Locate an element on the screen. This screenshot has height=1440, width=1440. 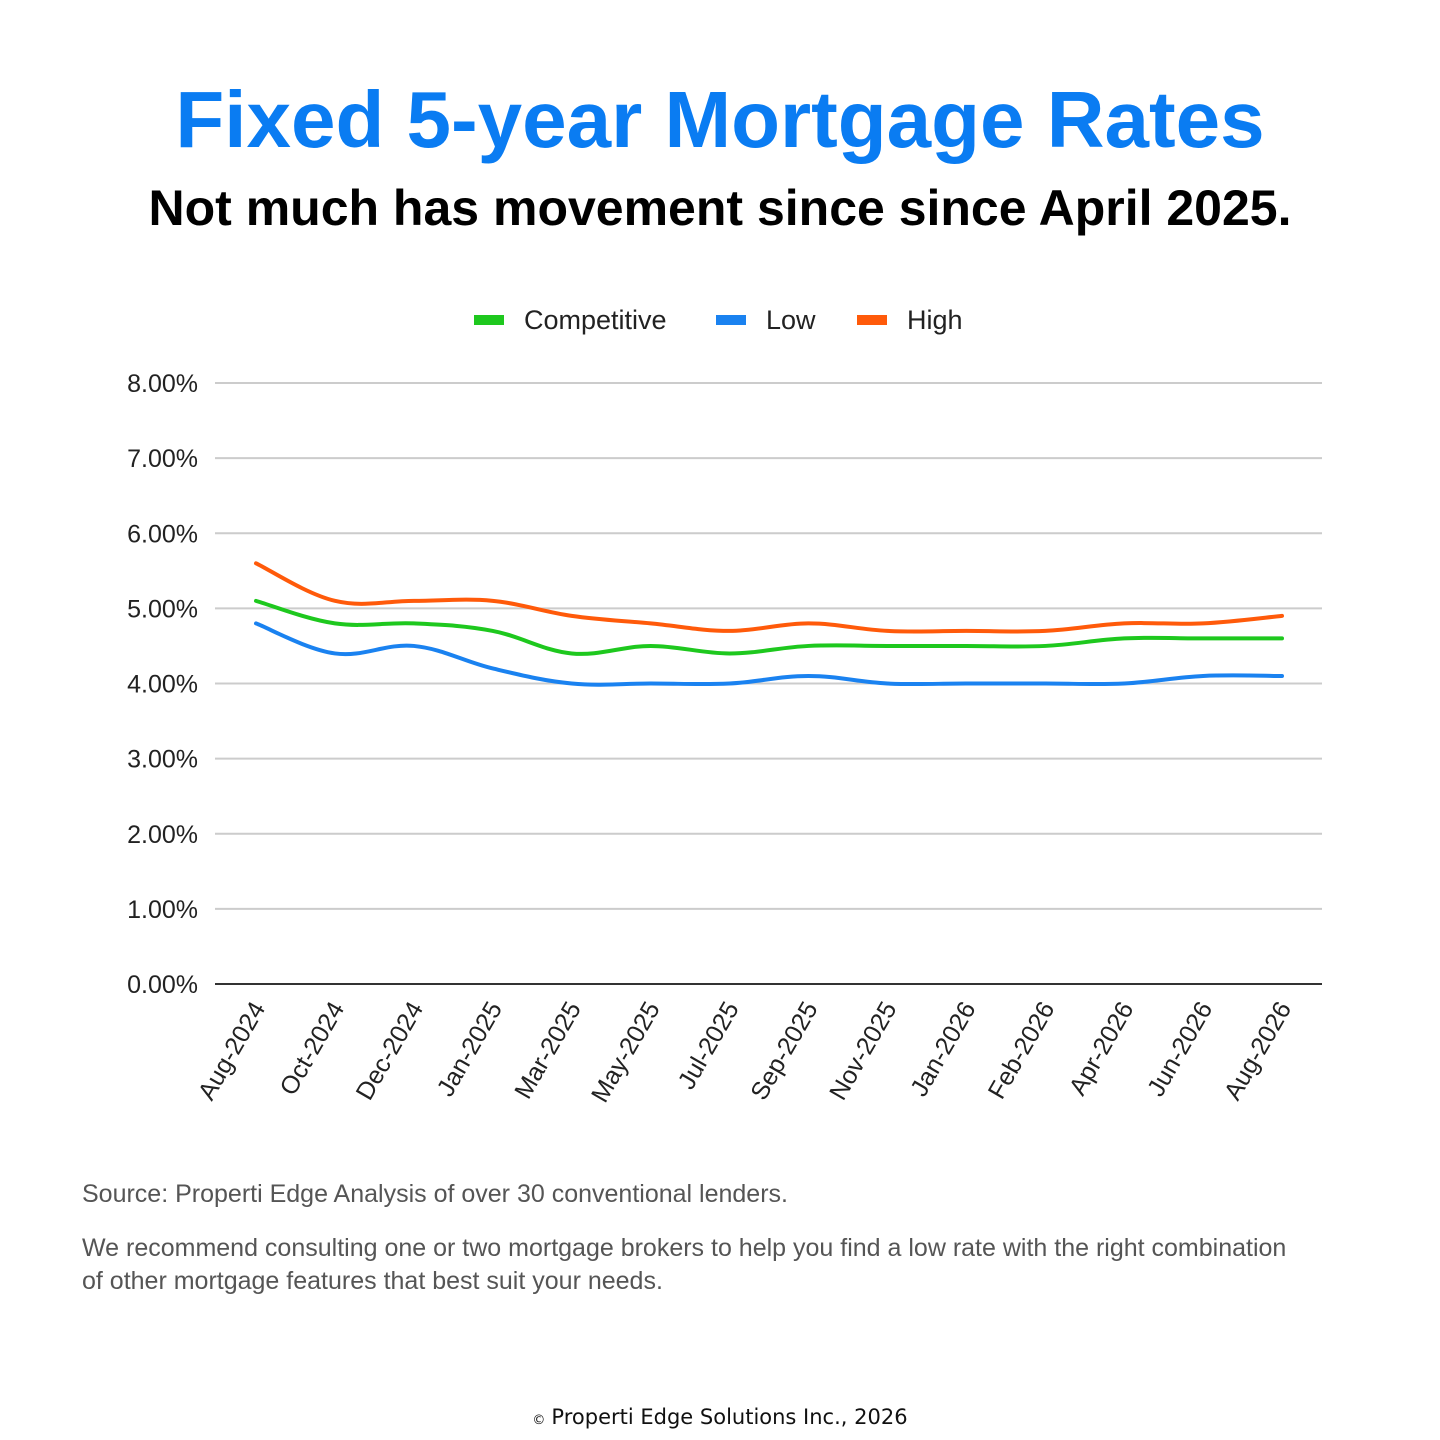
legend-label-competitive: Competitive is located at coordinates (595, 320).